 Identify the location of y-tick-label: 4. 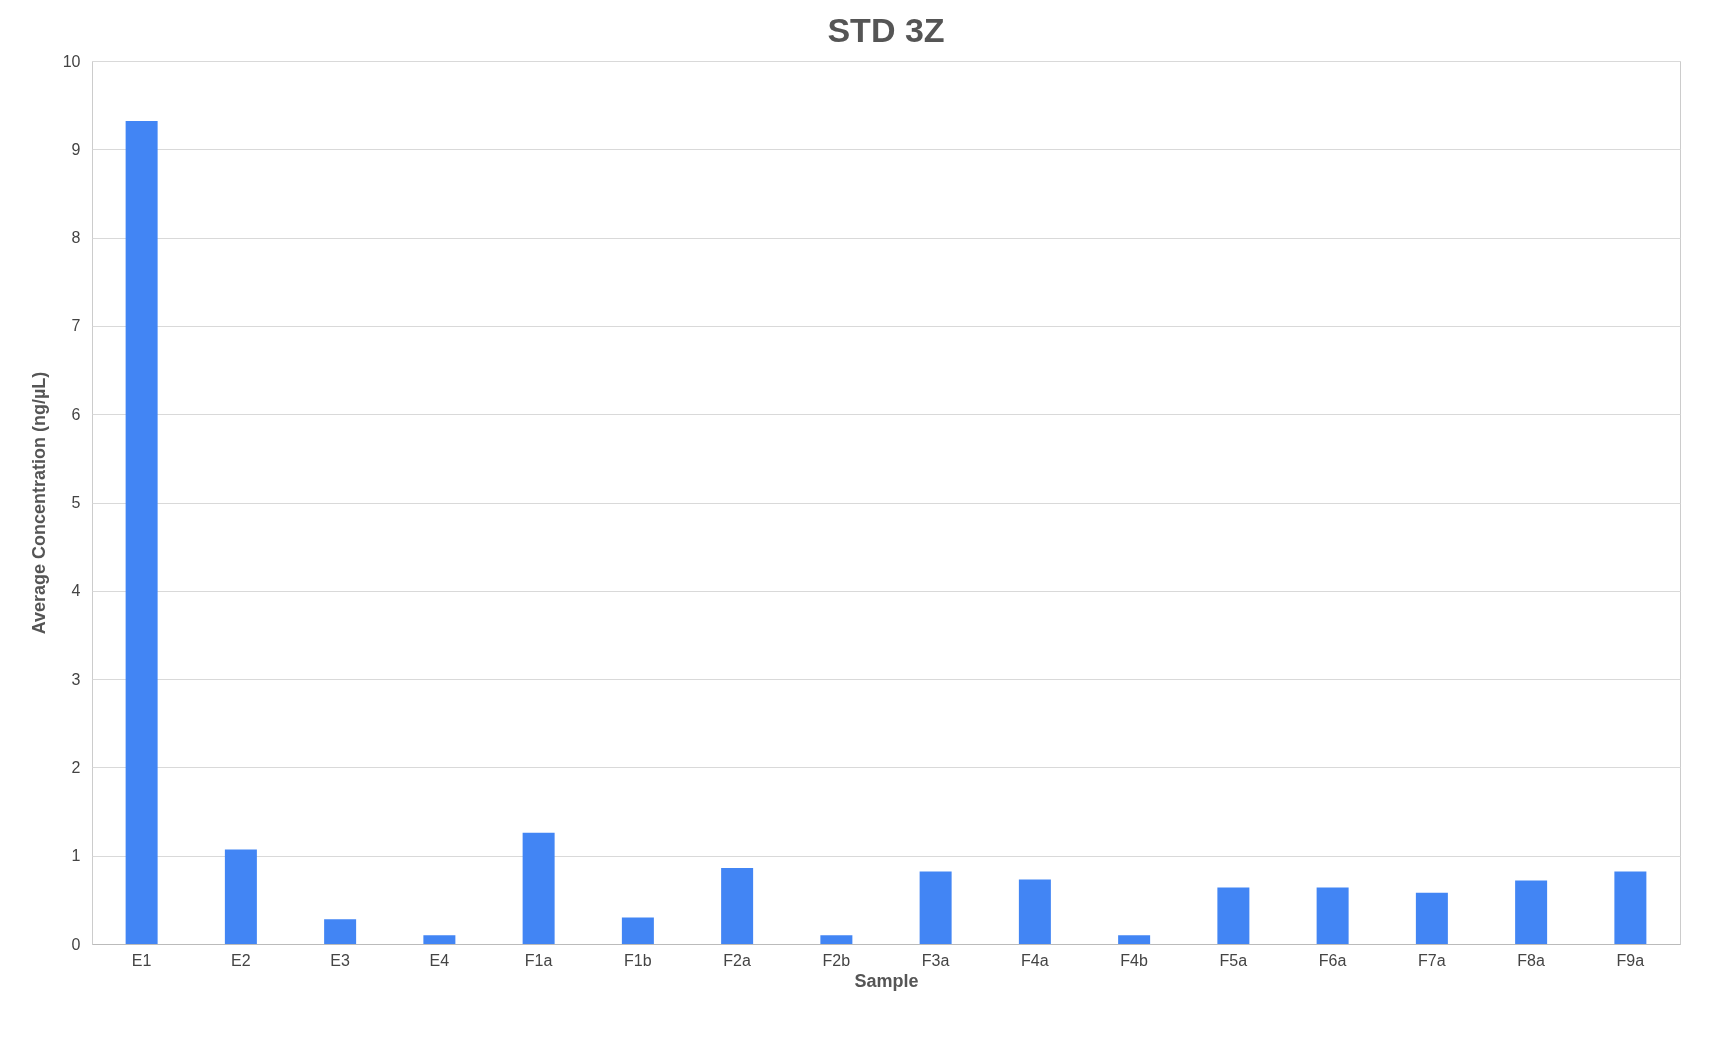
(76, 591).